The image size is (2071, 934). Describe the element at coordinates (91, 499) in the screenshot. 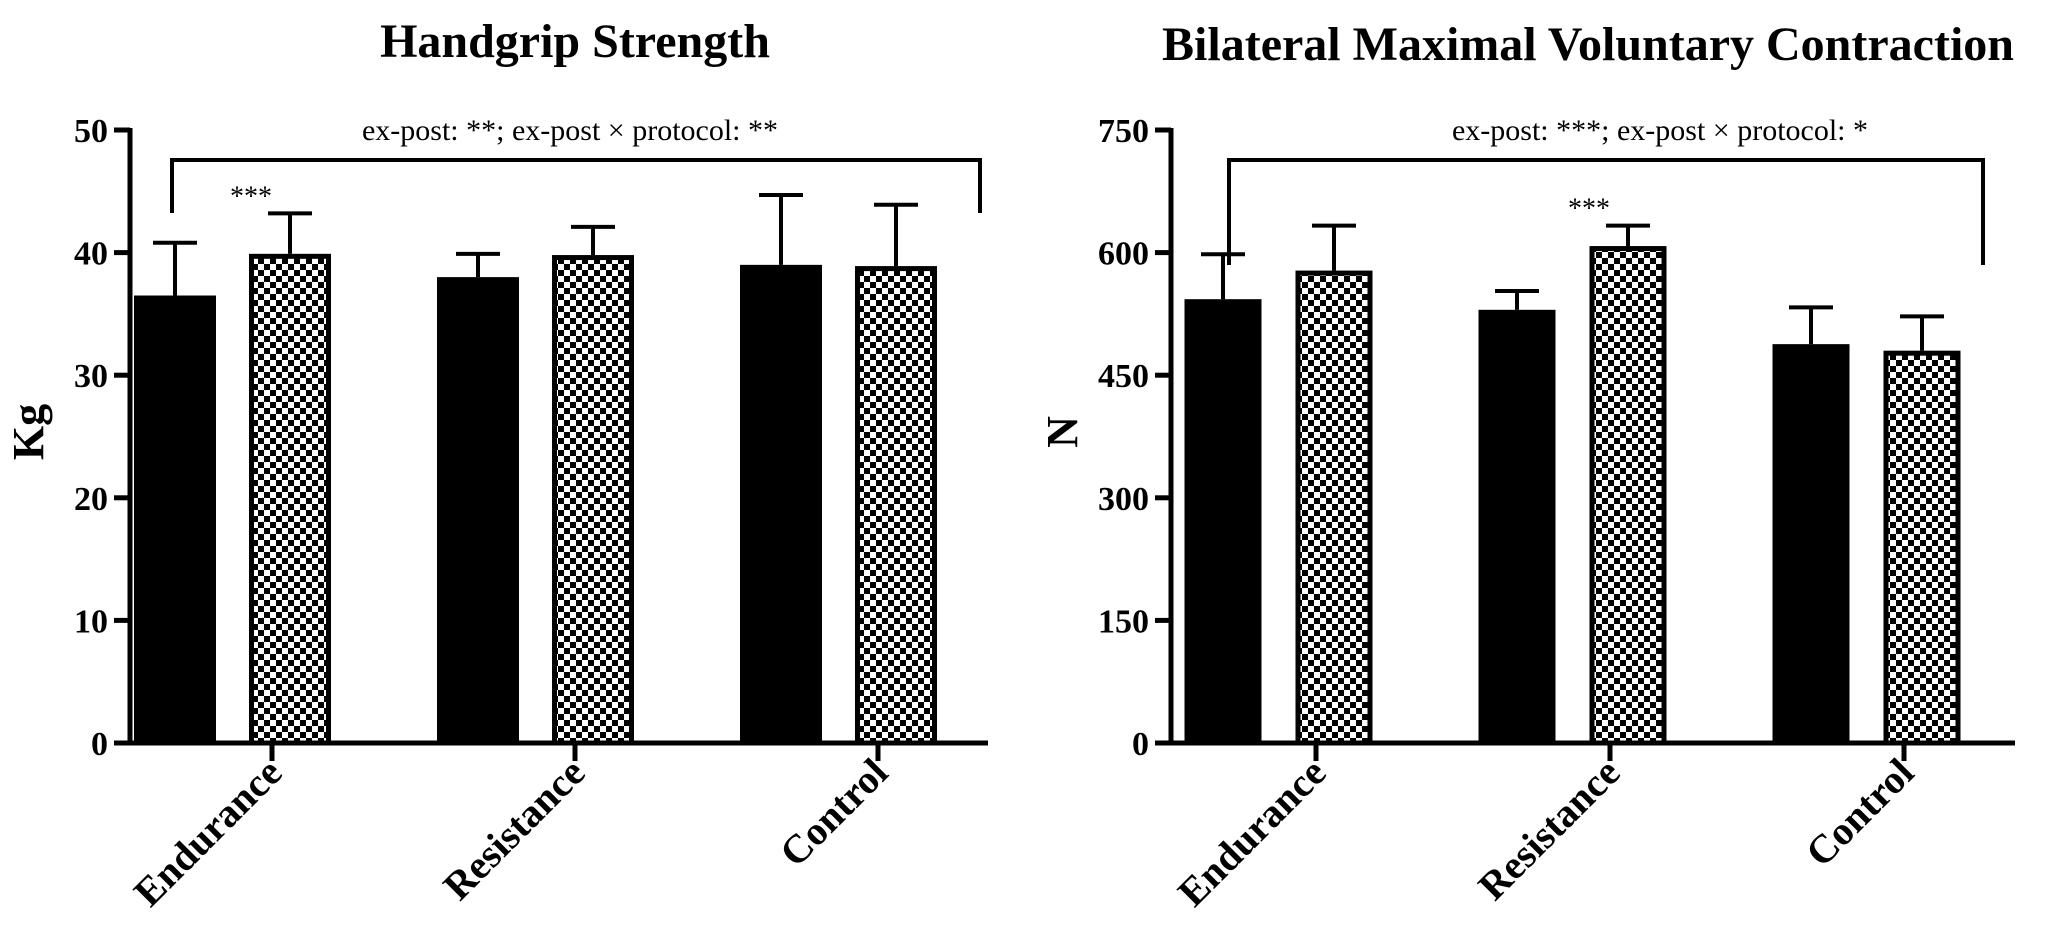

I see `y-tick-label: 20` at that location.